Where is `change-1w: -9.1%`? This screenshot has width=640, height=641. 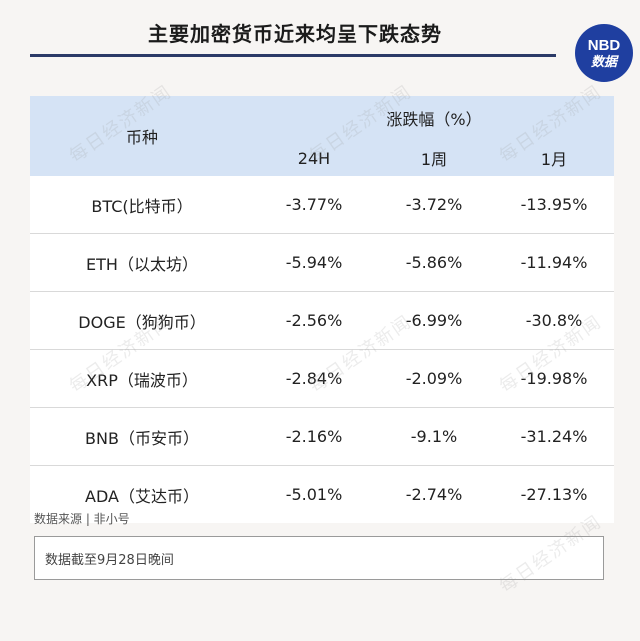 change-1w: -9.1% is located at coordinates (434, 436).